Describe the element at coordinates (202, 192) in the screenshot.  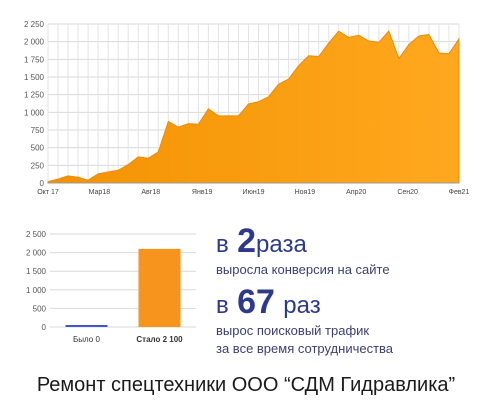
I see `x-tick-label: Янв19` at that location.